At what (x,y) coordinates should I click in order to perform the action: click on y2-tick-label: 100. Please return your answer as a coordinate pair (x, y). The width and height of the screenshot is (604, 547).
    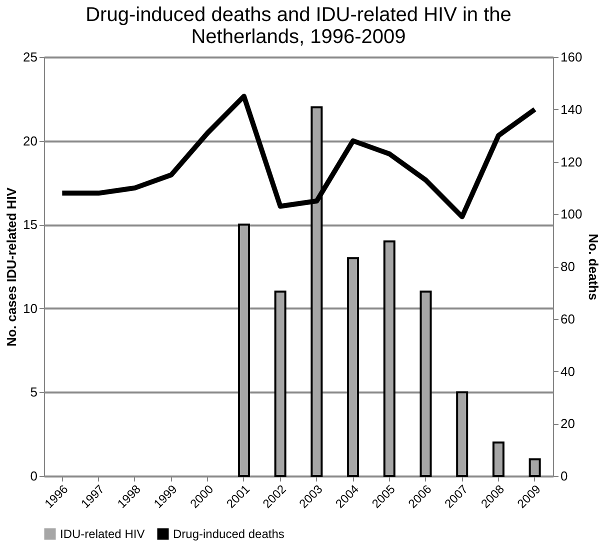
    Looking at the image, I should click on (571, 214).